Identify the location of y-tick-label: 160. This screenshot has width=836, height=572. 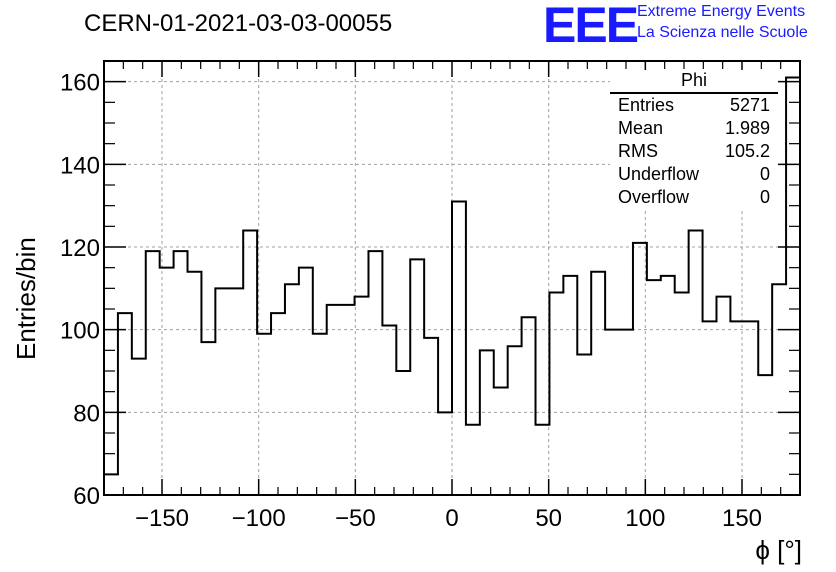
(80, 83).